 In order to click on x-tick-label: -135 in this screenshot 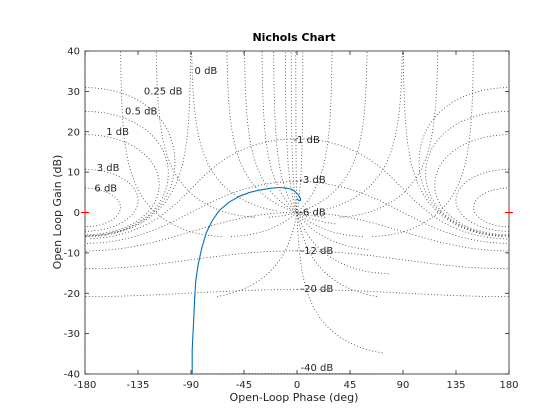, I will do `click(138, 385)`.